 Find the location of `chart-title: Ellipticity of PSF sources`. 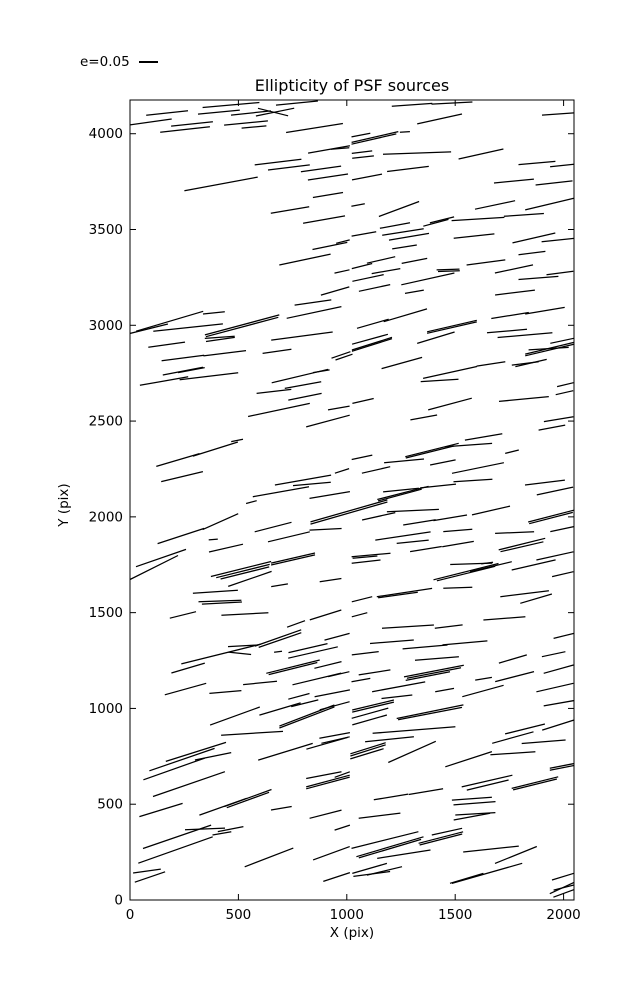

chart-title: Ellipticity of PSF sources is located at coordinates (352, 85).